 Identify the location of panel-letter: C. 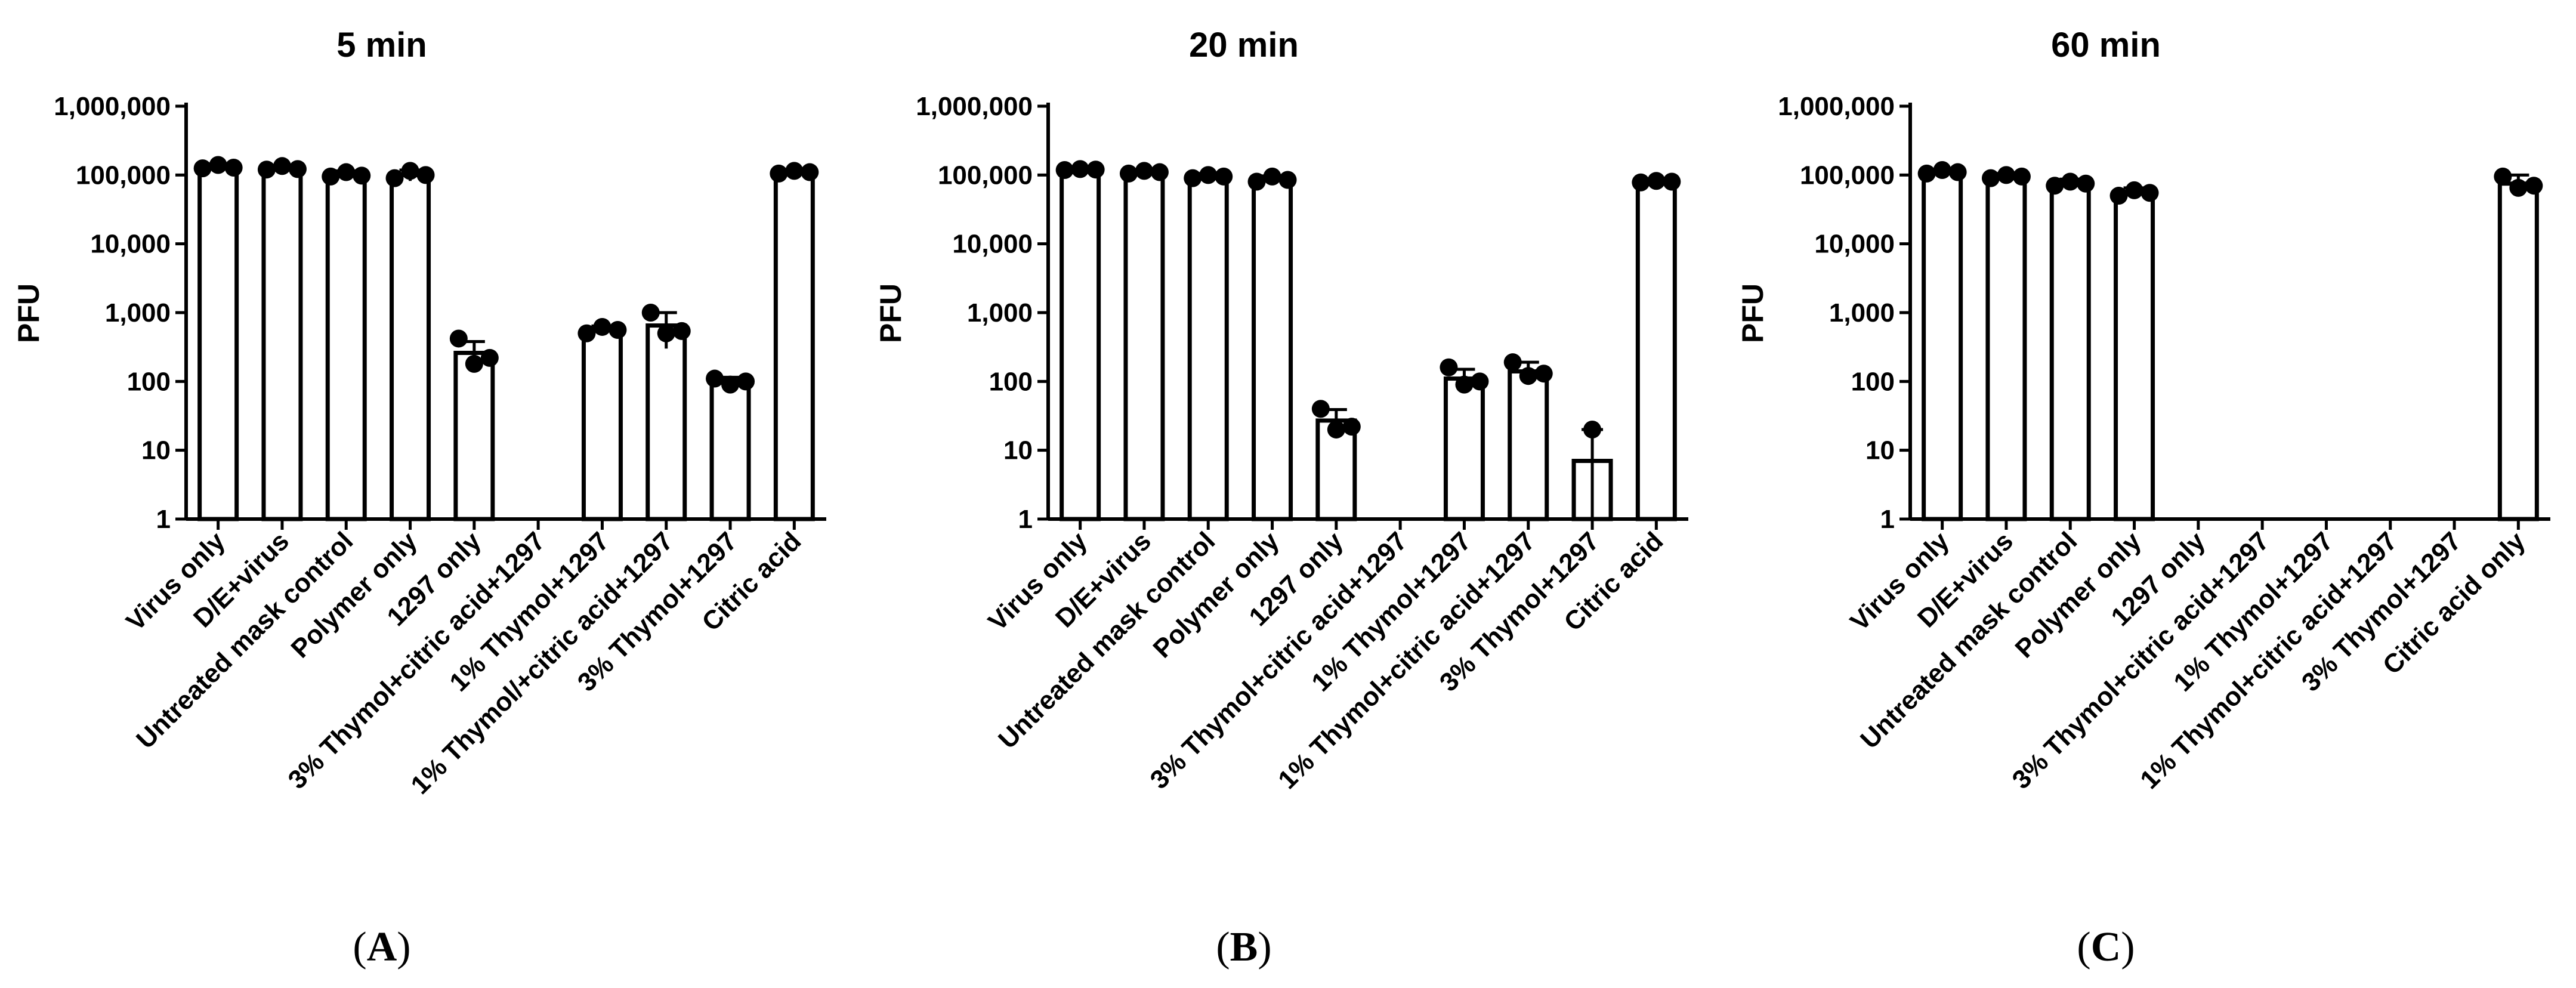
(2106, 947).